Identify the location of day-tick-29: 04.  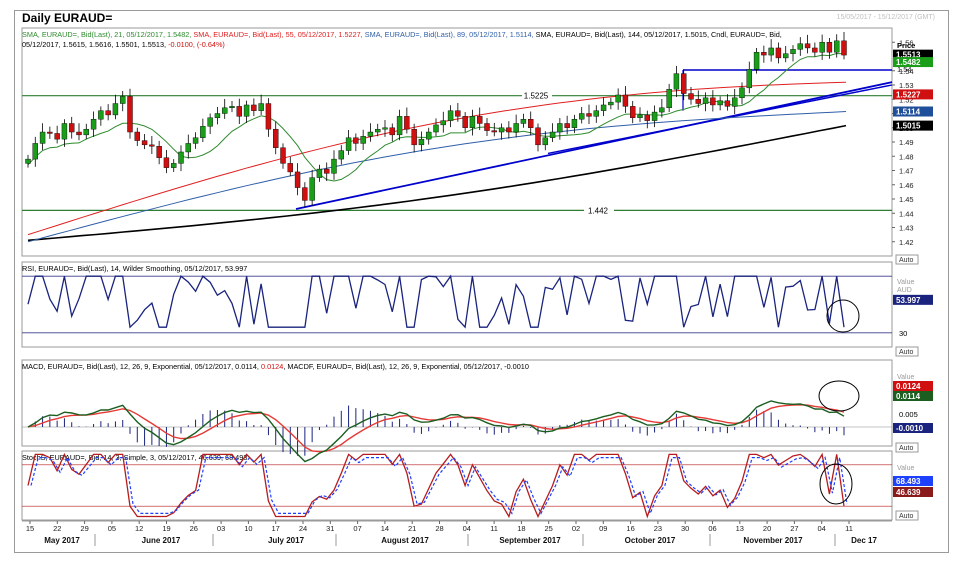
(822, 528).